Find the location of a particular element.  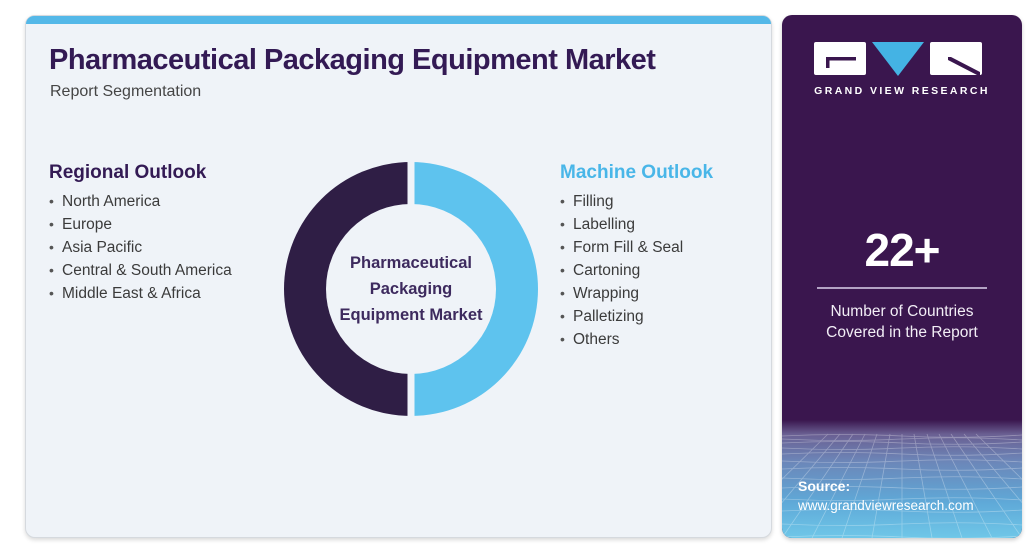

gvr-logo-icon is located at coordinates (898, 59).